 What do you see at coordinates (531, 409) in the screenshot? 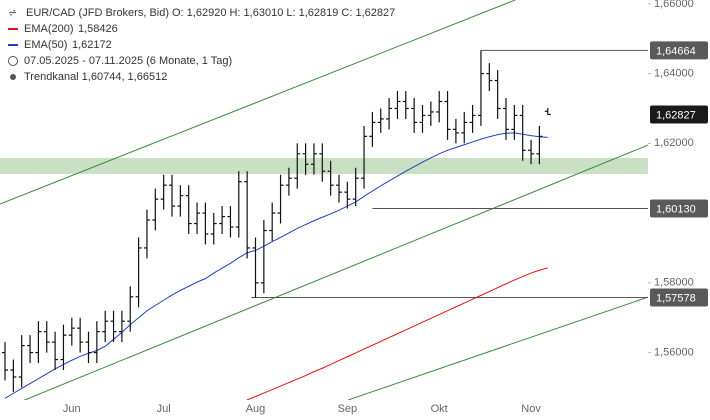
I see `x-tick-label: Nov` at bounding box center [531, 409].